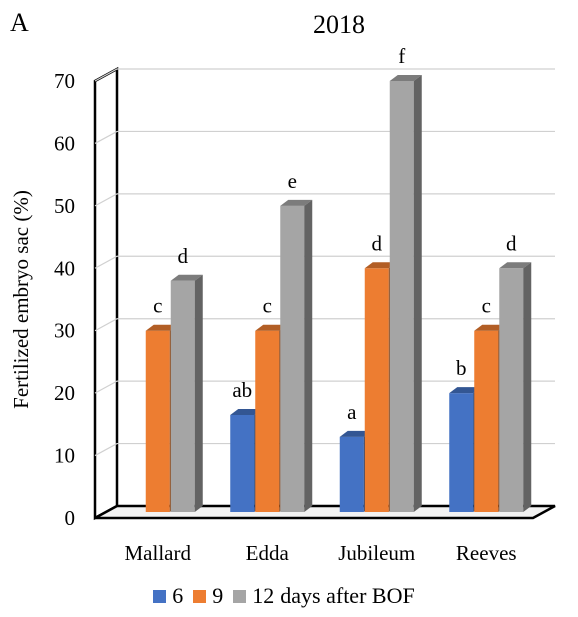 The width and height of the screenshot is (578, 617). What do you see at coordinates (376, 553) in the screenshot?
I see `x-tick-label: Jubileum` at bounding box center [376, 553].